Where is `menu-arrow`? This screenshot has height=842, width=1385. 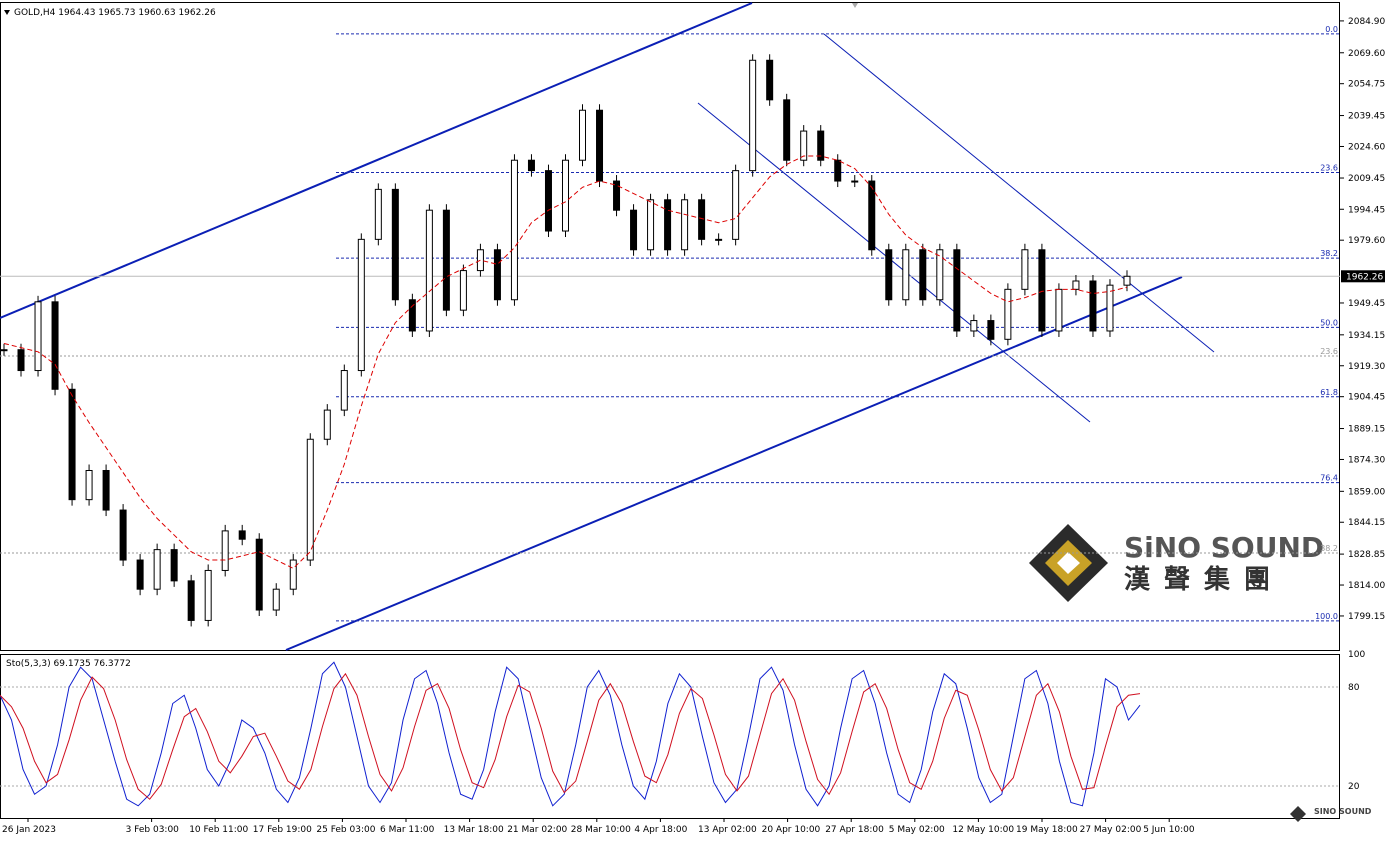
menu-arrow is located at coordinates (7, 12).